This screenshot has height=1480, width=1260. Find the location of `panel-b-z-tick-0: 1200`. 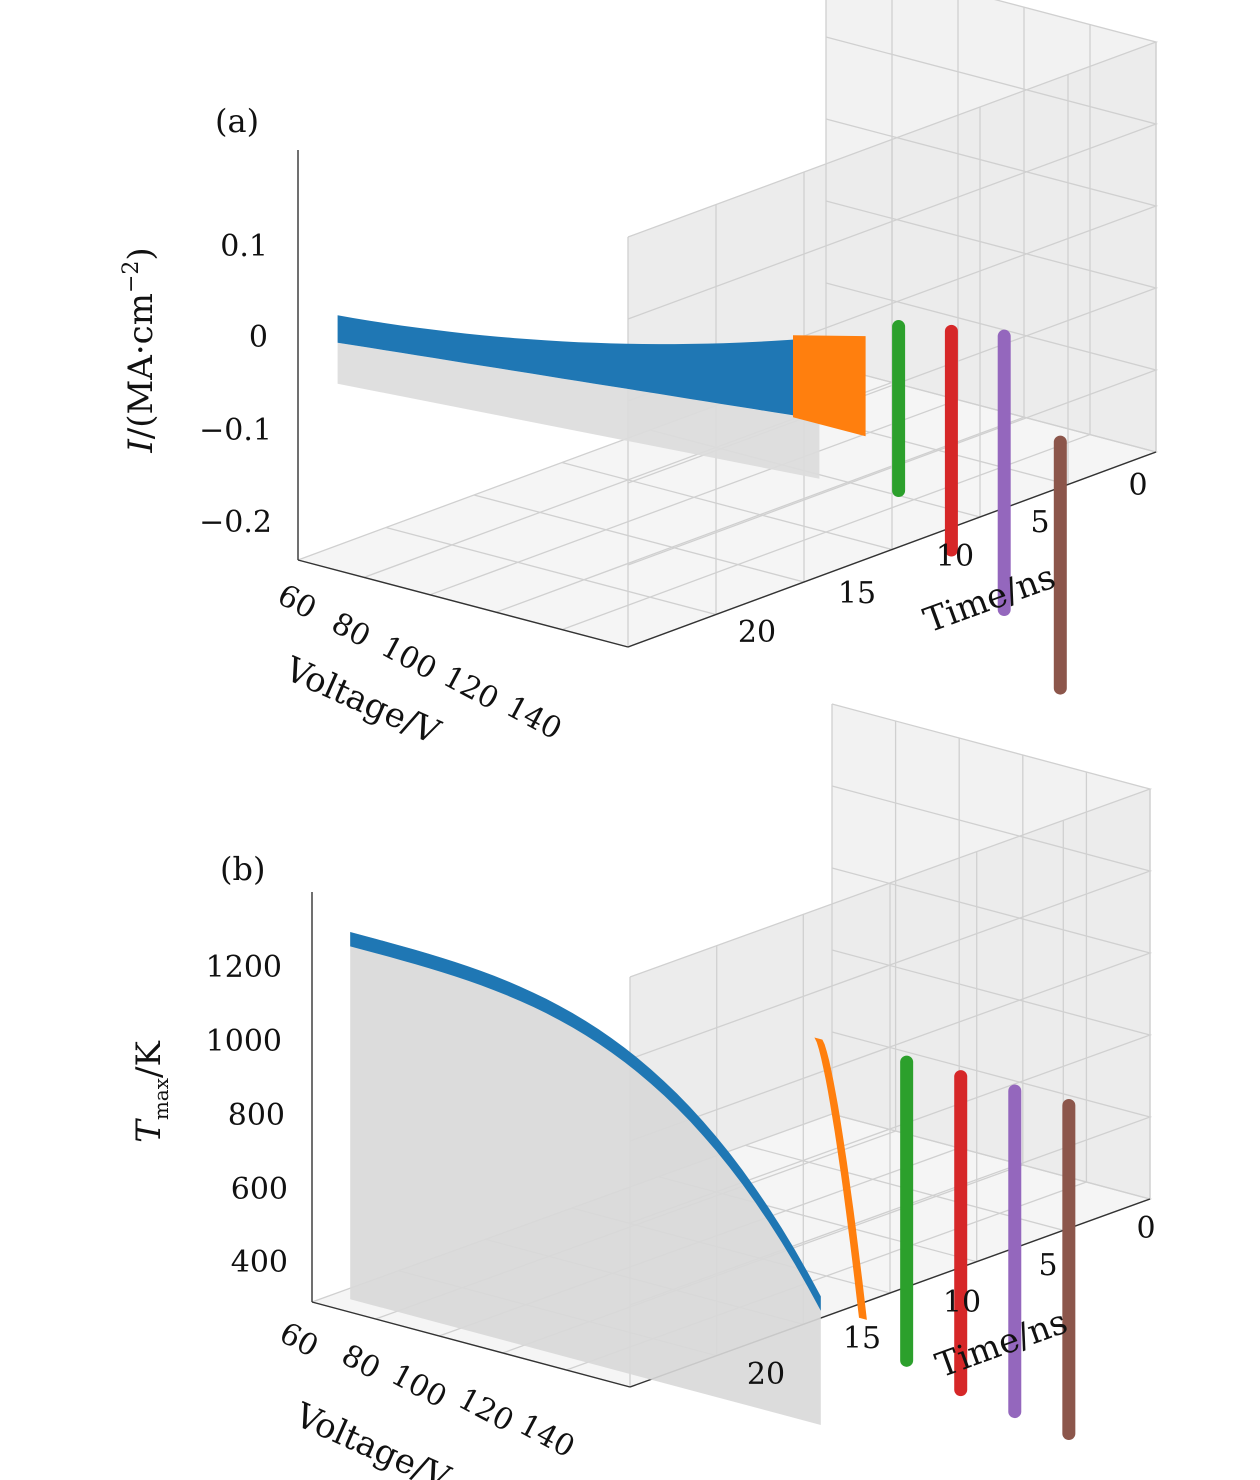

panel-b-z-tick-0: 1200 is located at coordinates (244, 967).